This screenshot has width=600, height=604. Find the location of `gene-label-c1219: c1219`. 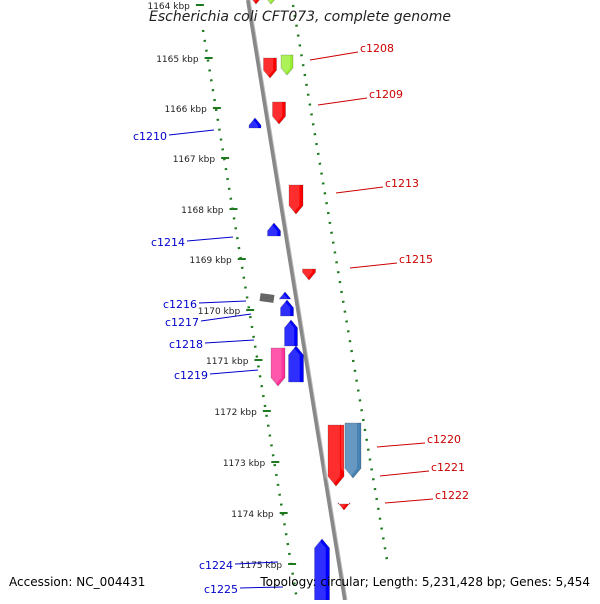

gene-label-c1219: c1219 is located at coordinates (191, 375).